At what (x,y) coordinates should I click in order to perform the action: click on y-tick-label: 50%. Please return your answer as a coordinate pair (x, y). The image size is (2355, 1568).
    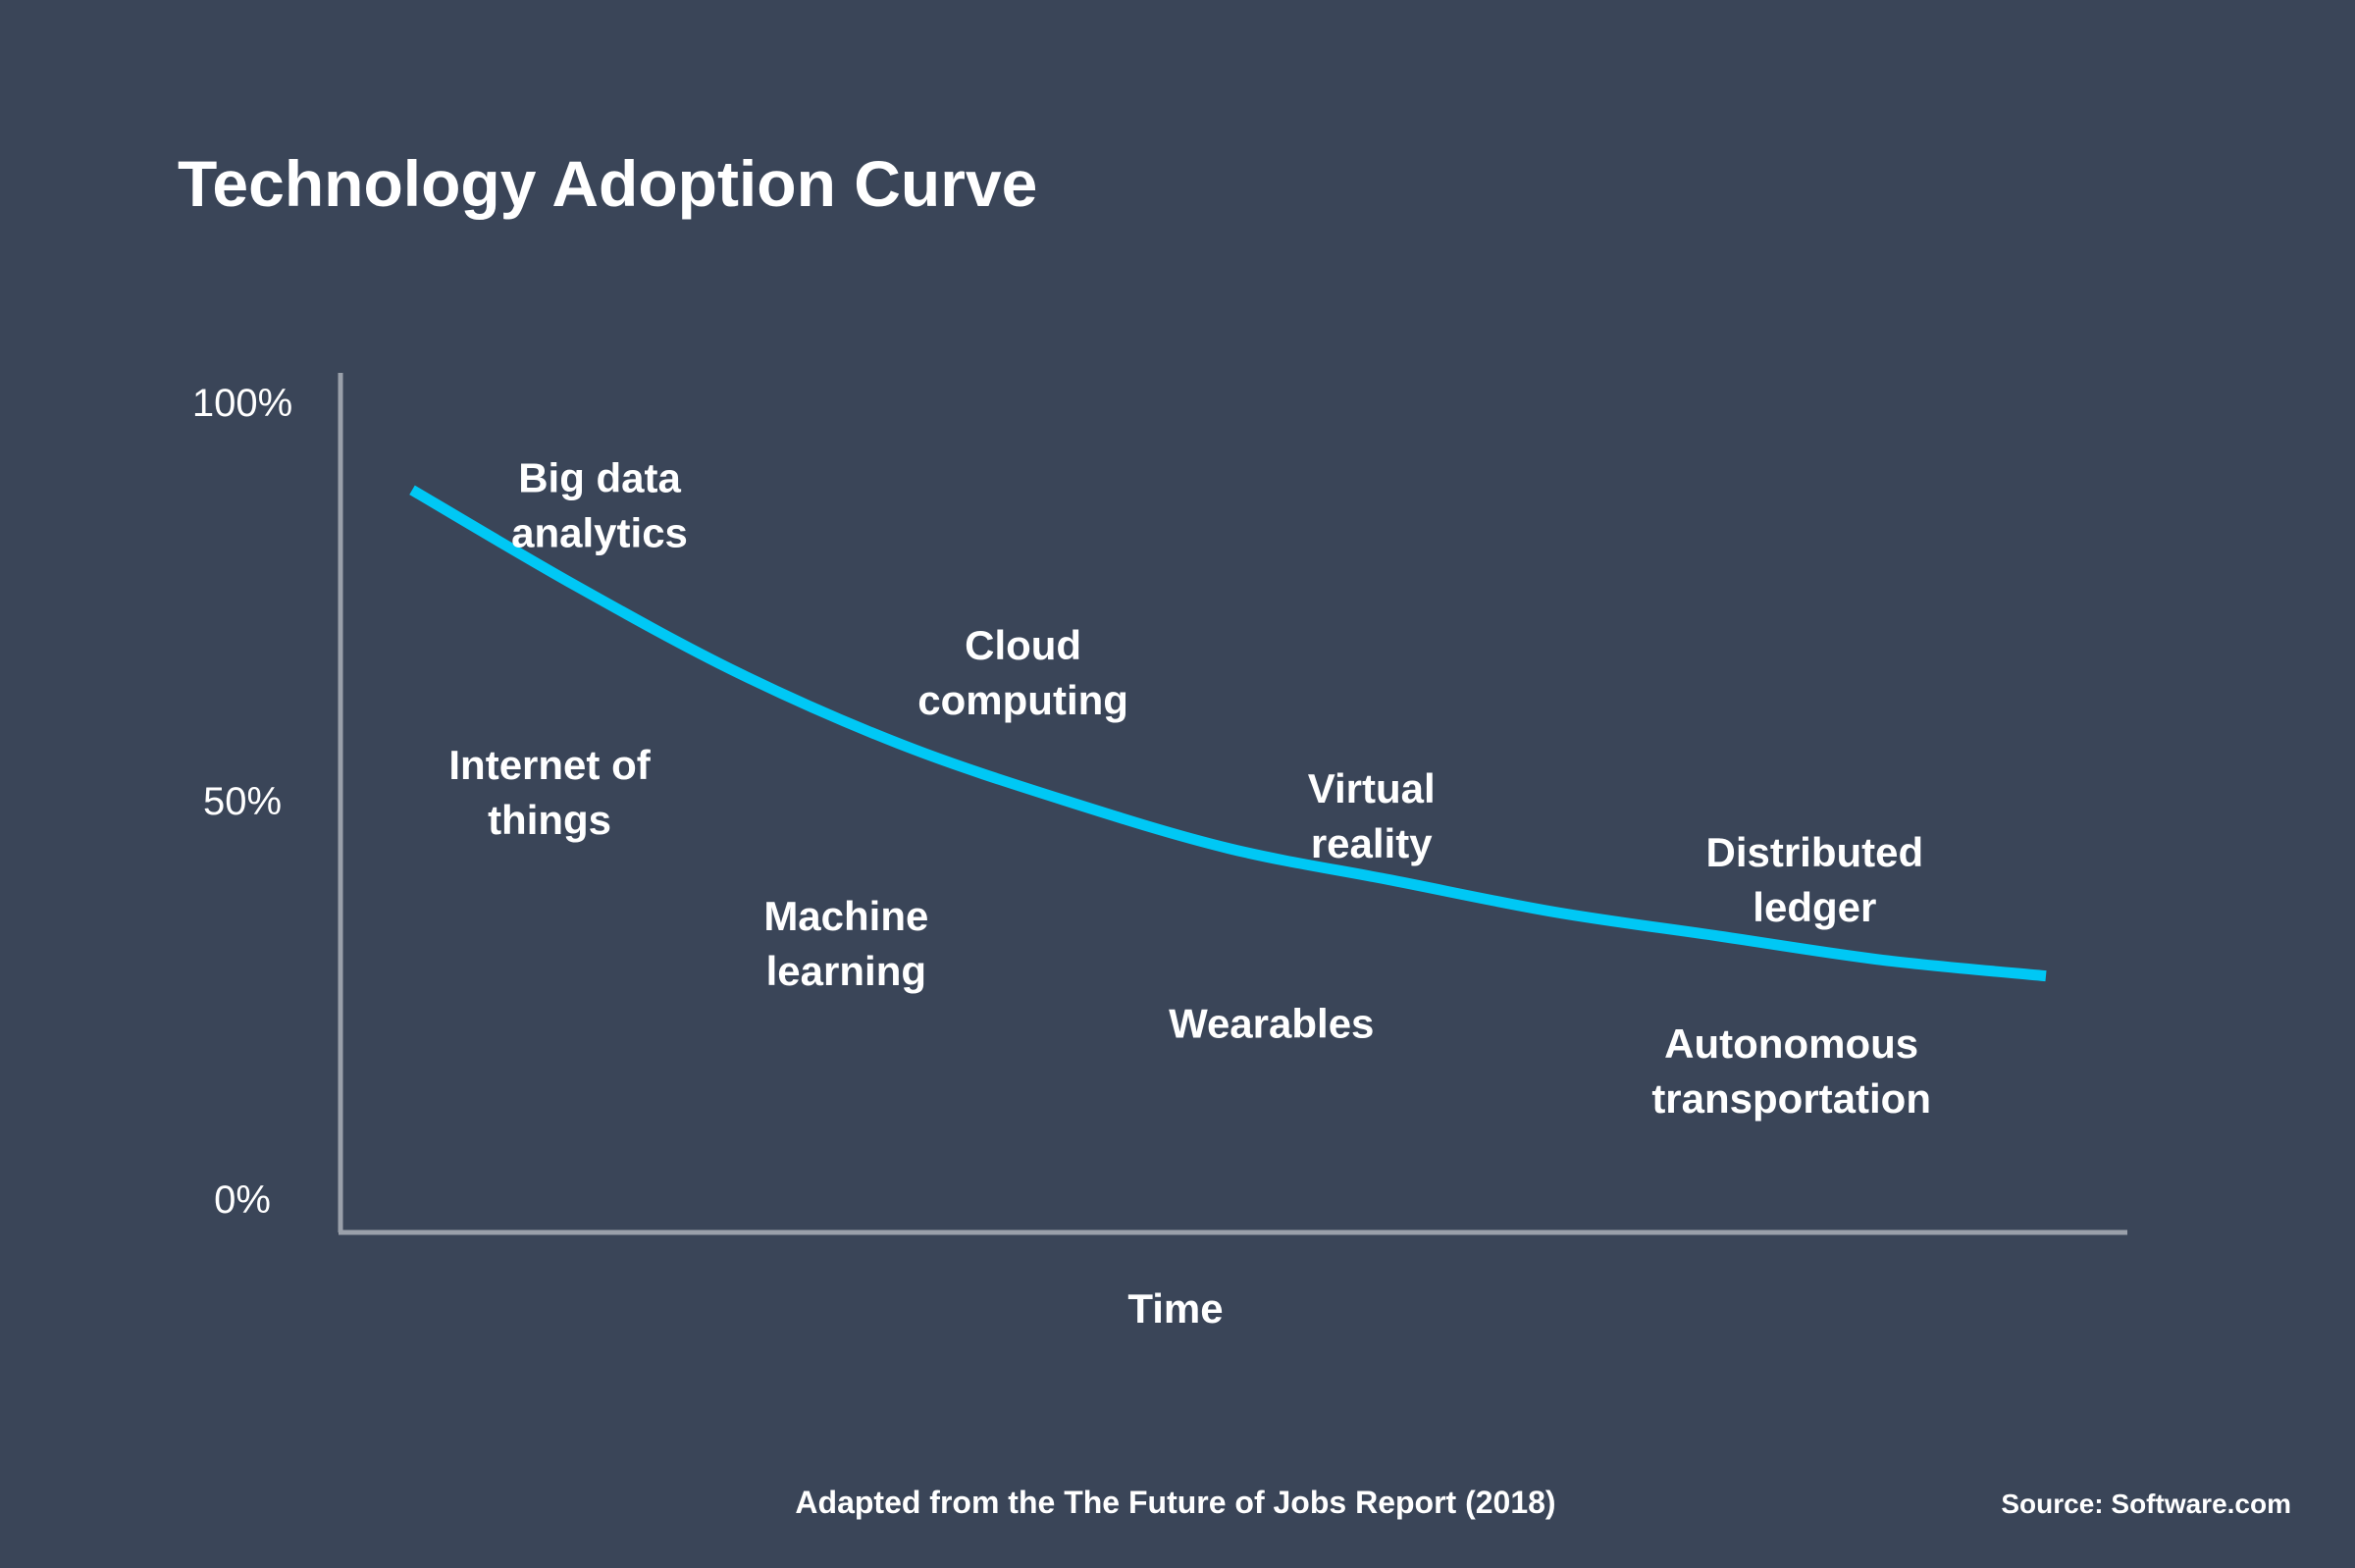
    Looking at the image, I should click on (242, 801).